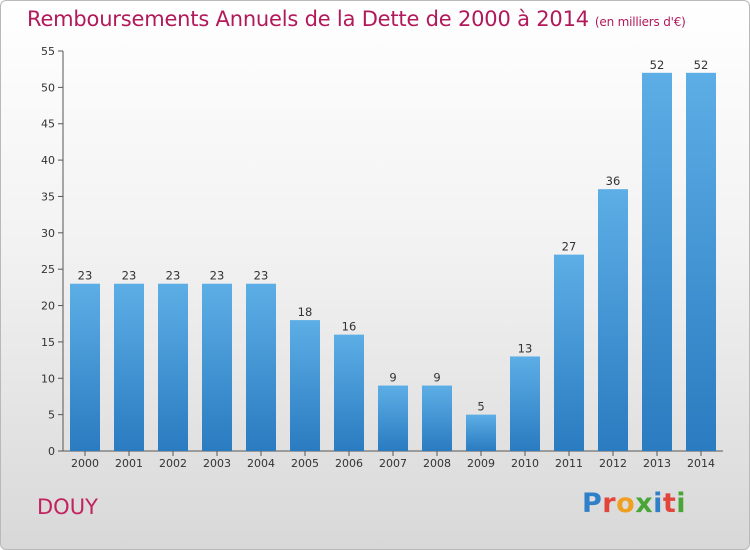 This screenshot has height=550, width=750. What do you see at coordinates (349, 327) in the screenshot?
I see `data-label-2006: 16` at bounding box center [349, 327].